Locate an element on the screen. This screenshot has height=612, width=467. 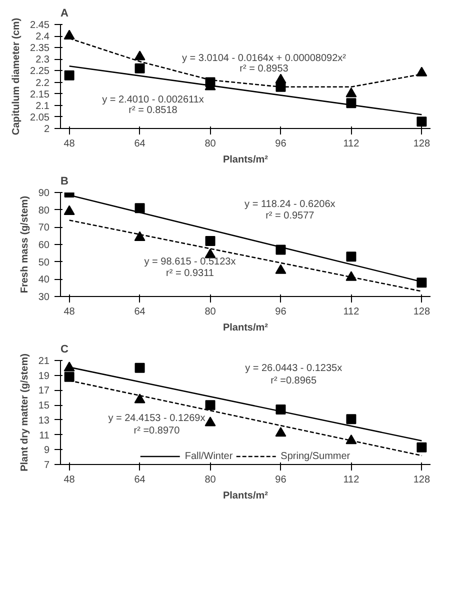
y-tick-label: 15 is located at coordinates (44, 406).